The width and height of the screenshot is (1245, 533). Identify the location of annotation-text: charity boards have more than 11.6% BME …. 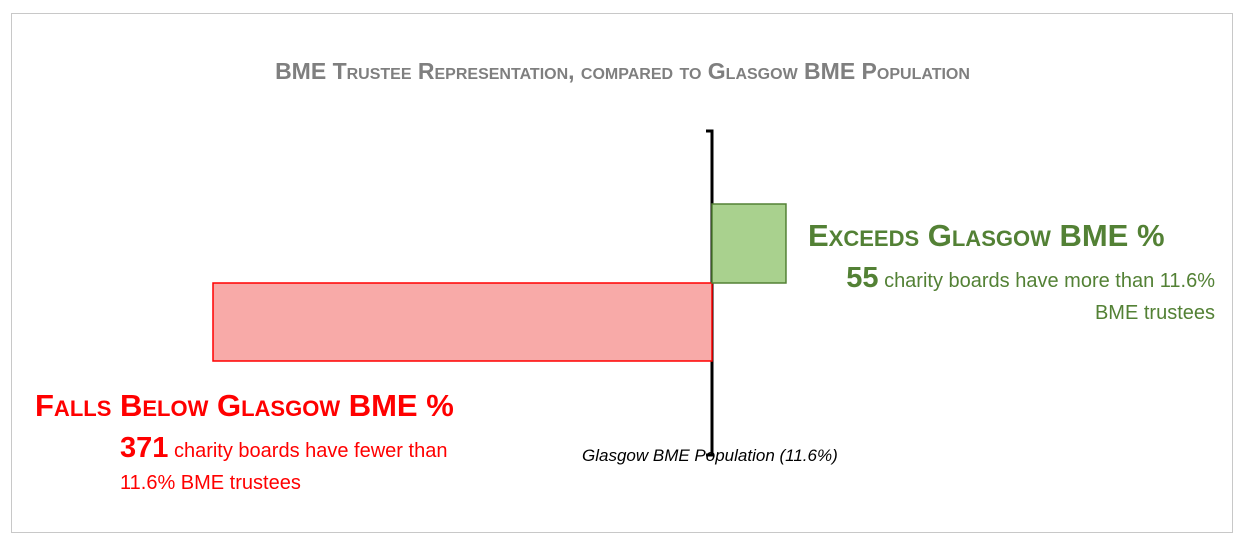
(1049, 297).